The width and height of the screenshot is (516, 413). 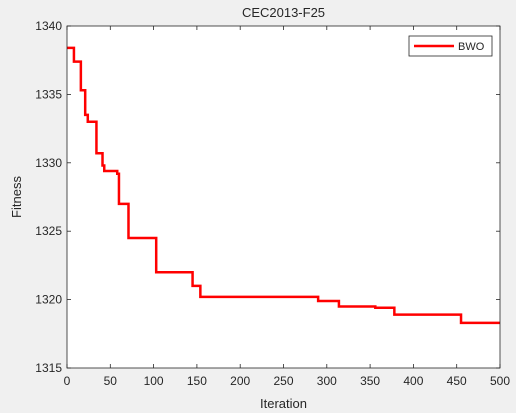 What do you see at coordinates (48, 163) in the screenshot?
I see `y-tick-label: 1330` at bounding box center [48, 163].